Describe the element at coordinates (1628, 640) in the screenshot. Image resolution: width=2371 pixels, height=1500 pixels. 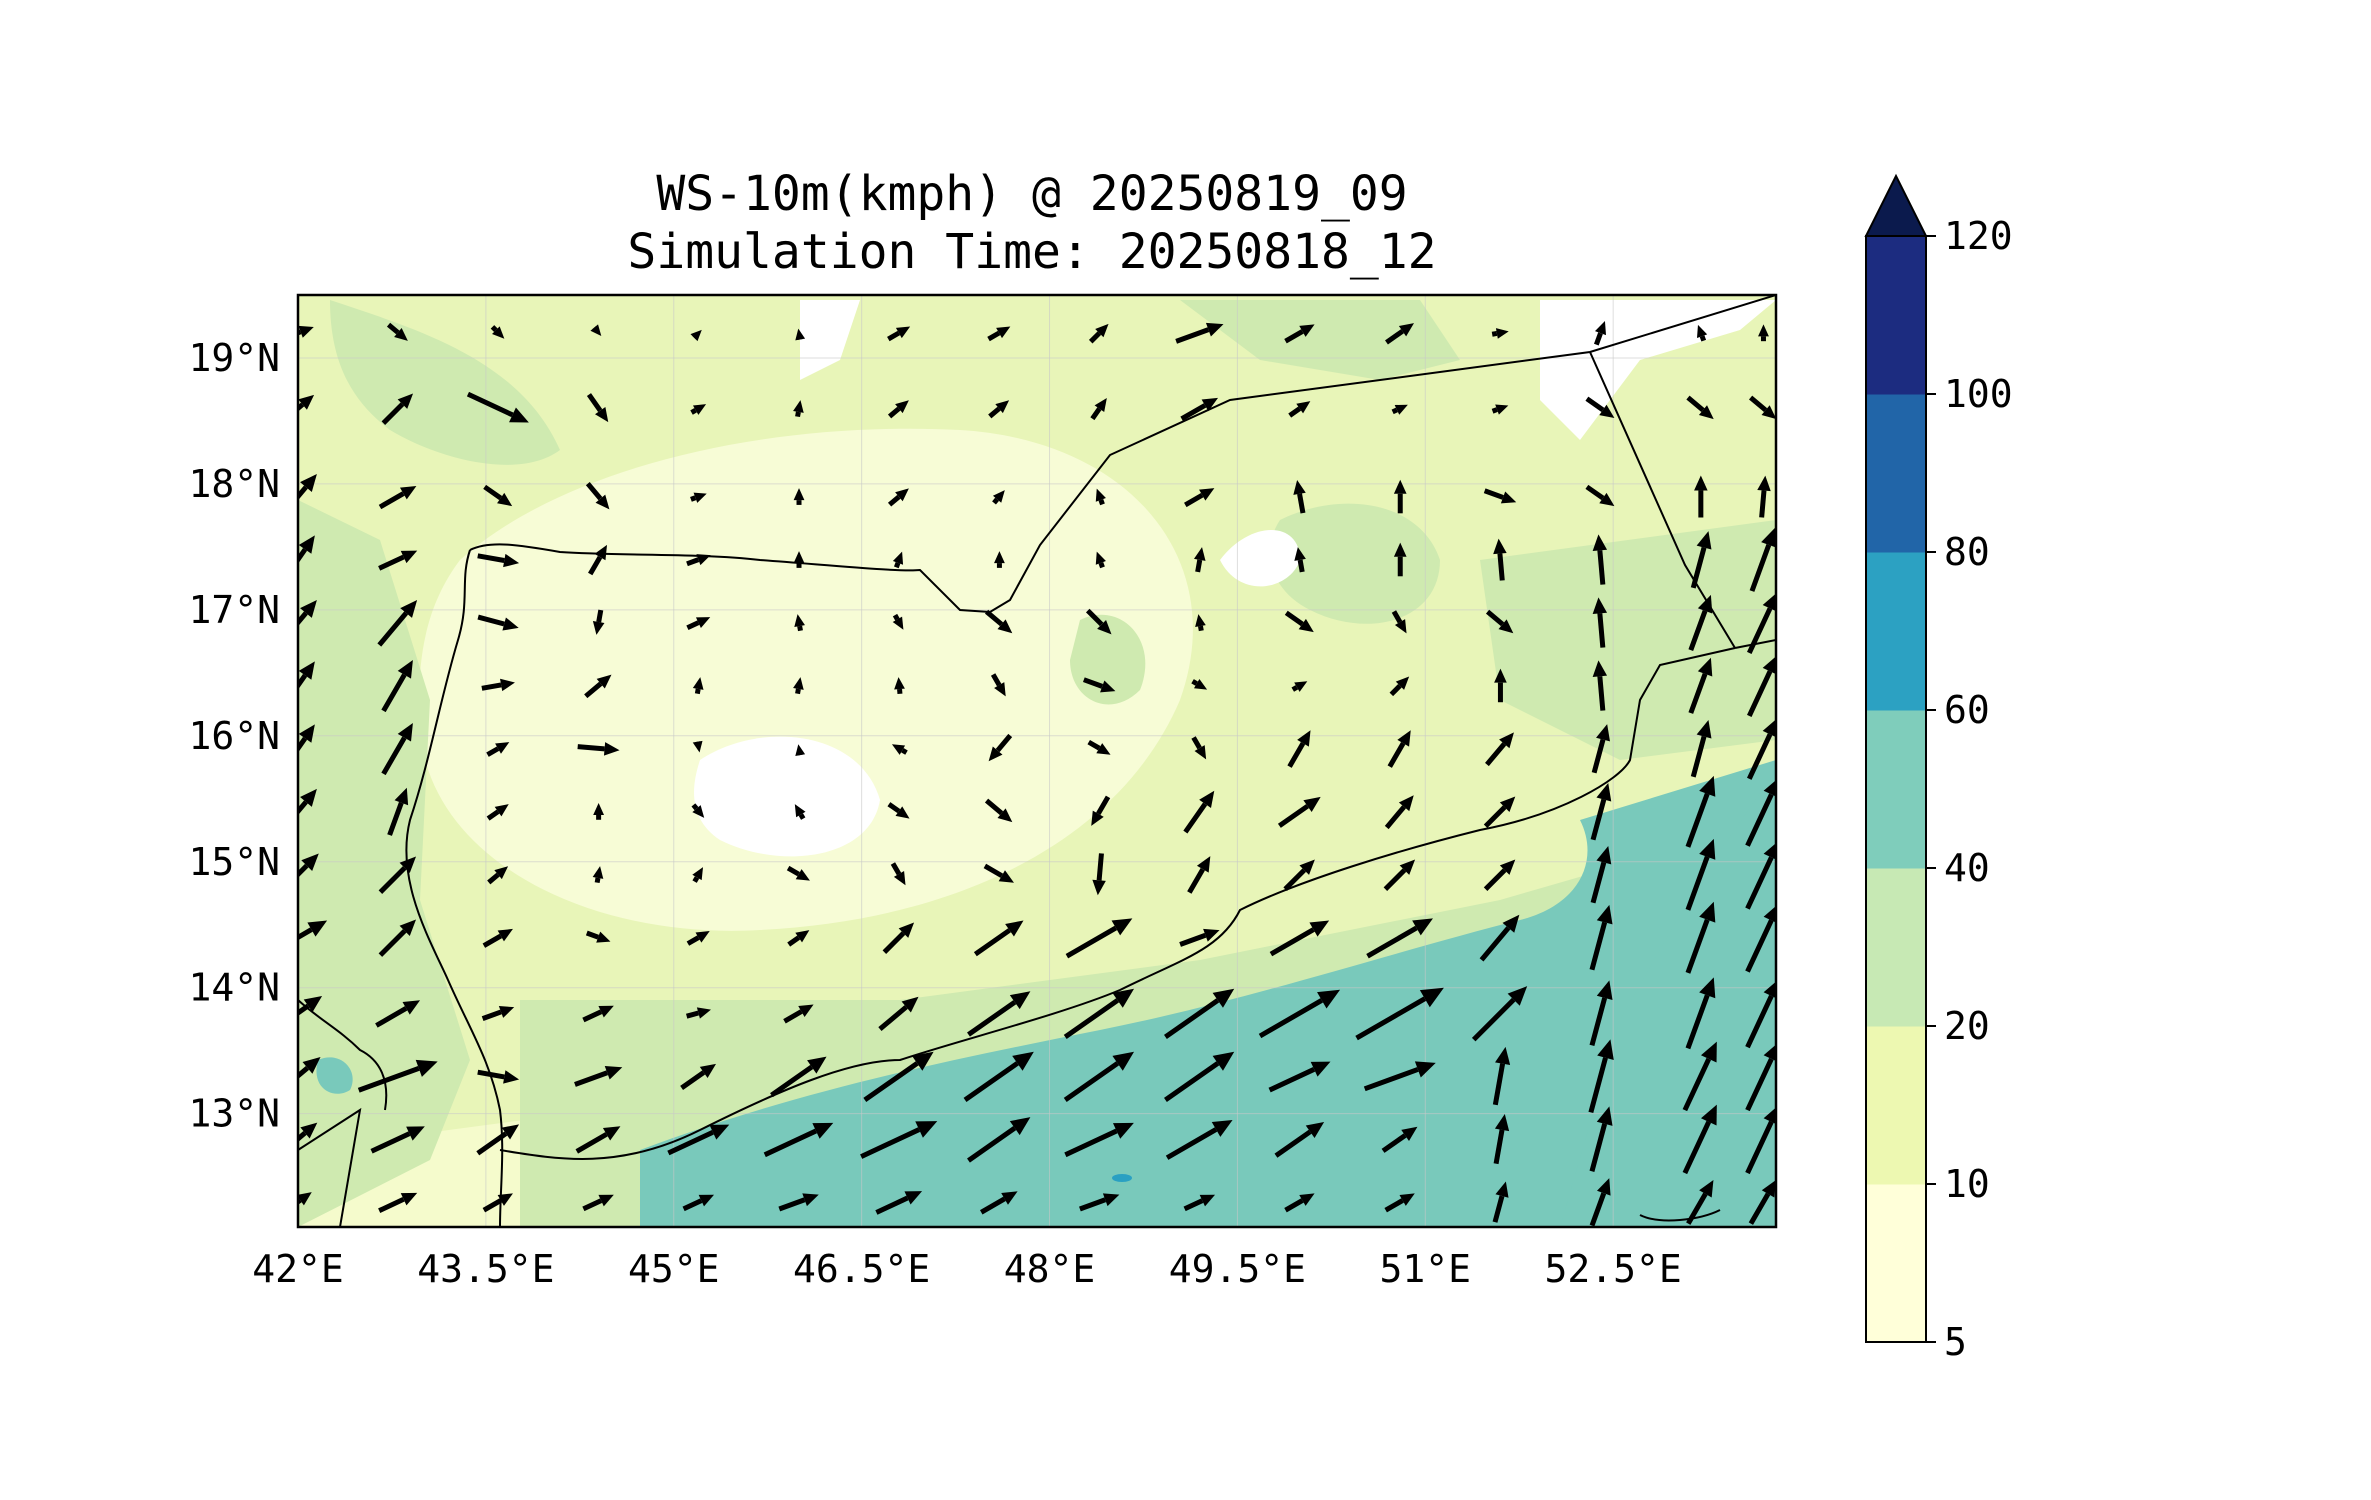
I see `east-green-band` at that location.